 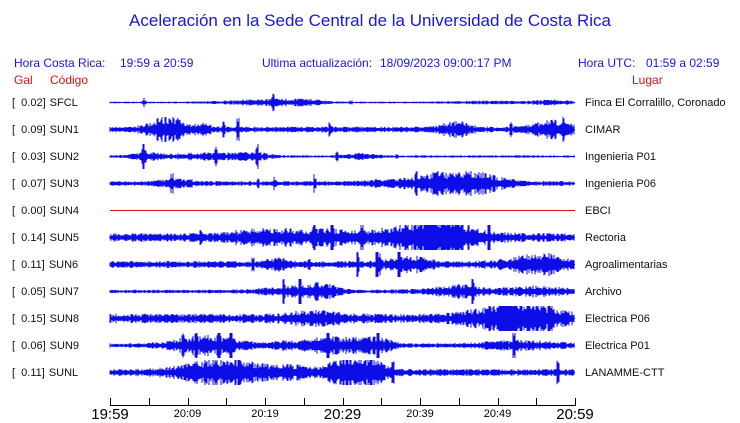 I want to click on station-code: SUNL, so click(x=63, y=372).